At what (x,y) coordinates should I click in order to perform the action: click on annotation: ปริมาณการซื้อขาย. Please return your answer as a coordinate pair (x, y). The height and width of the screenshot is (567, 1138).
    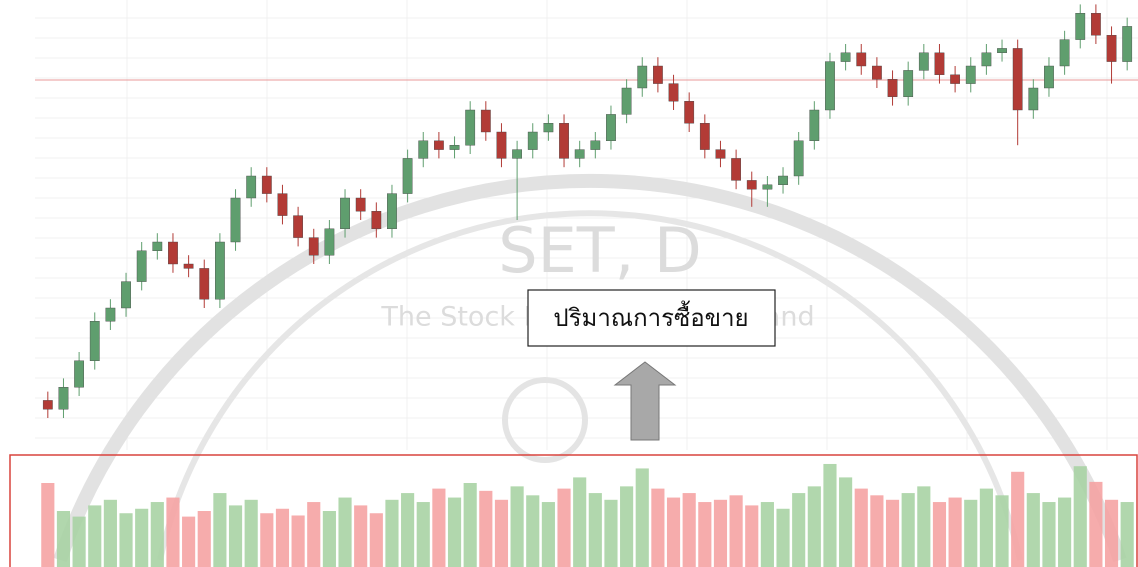
    Looking at the image, I should click on (650, 316).